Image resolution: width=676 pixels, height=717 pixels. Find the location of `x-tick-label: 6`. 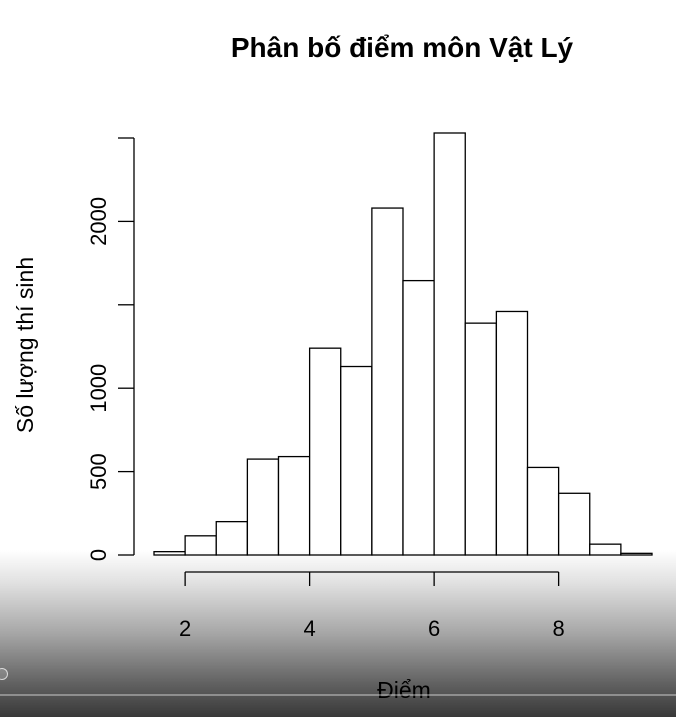

x-tick-label: 6 is located at coordinates (434, 628).